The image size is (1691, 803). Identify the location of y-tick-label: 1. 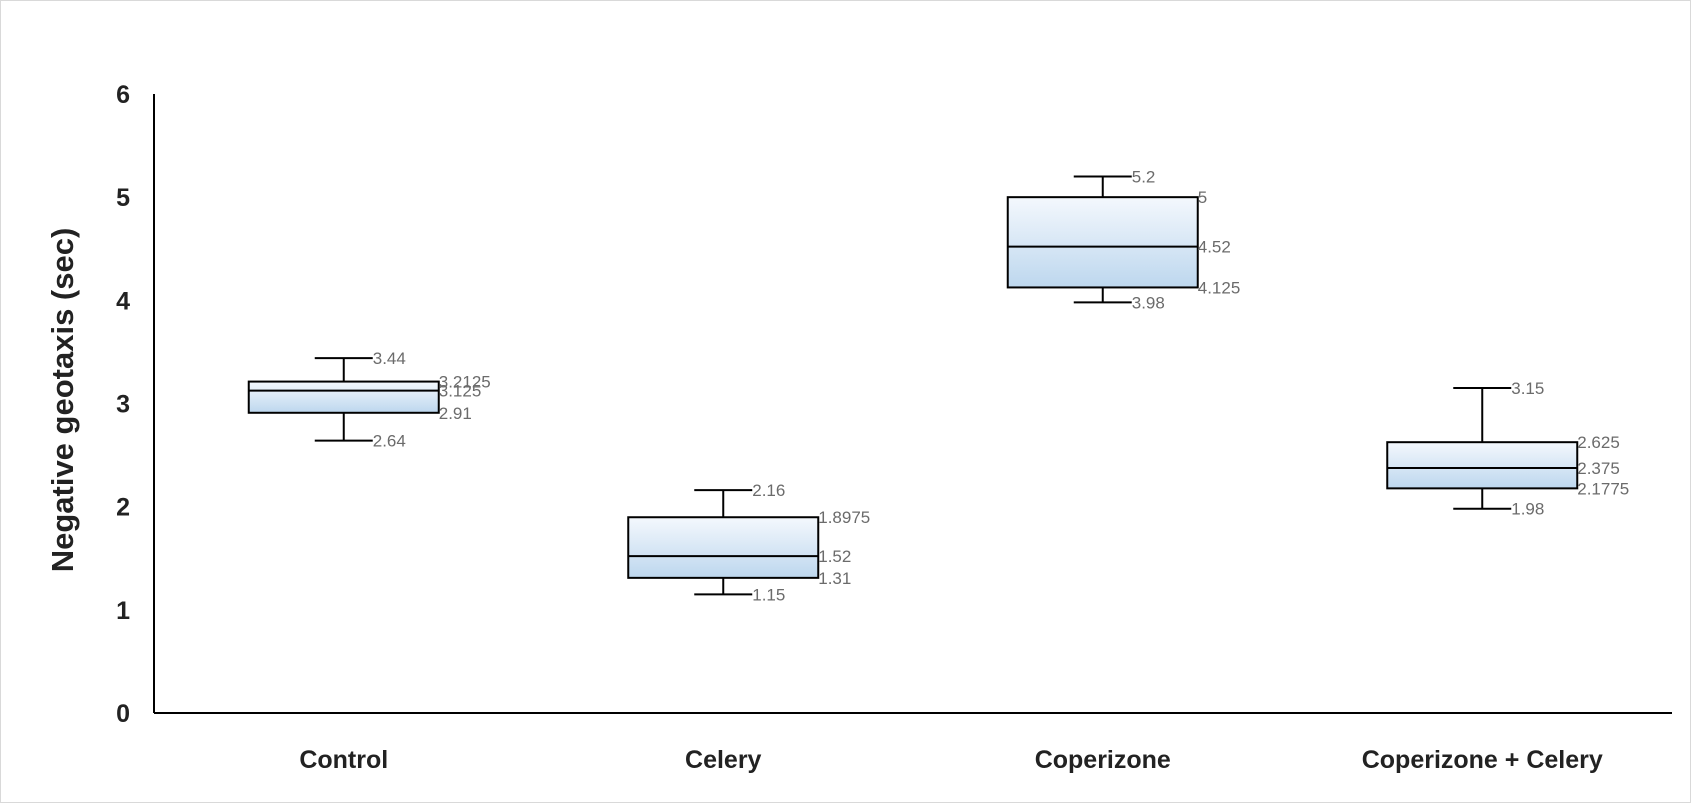
(123, 611).